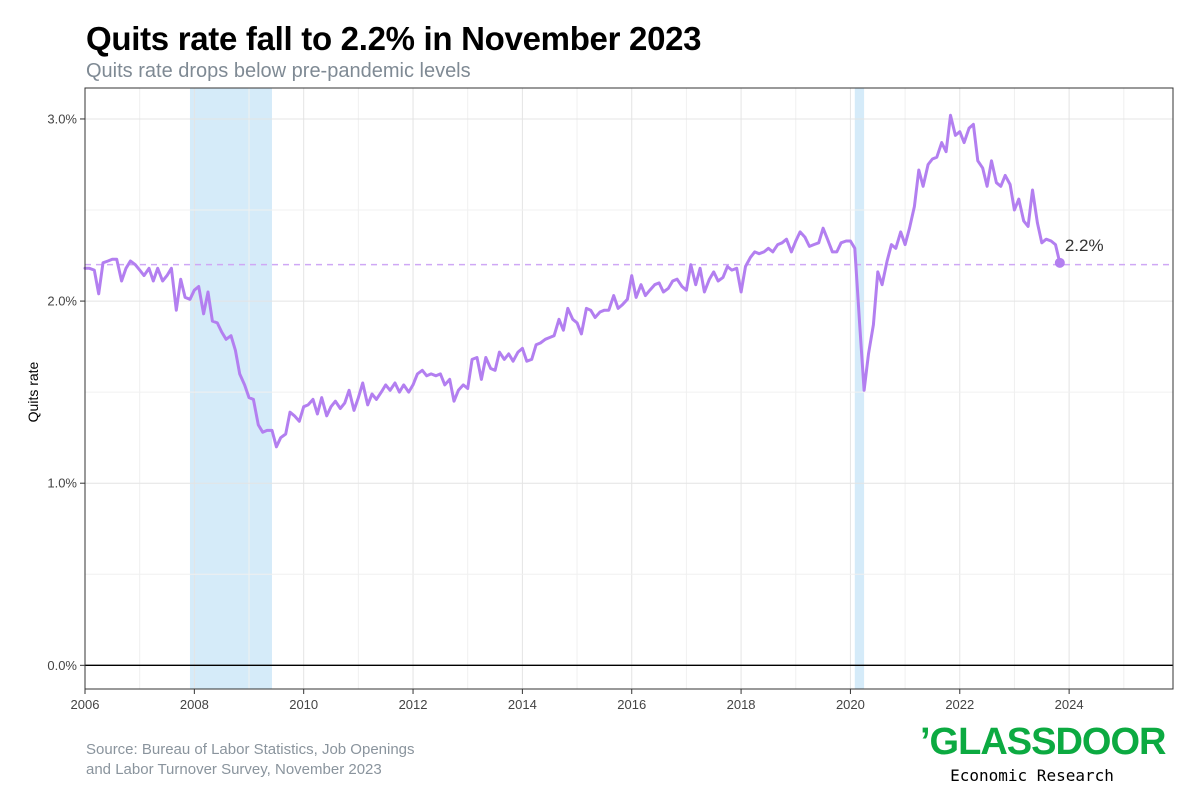 This screenshot has width=1200, height=800. What do you see at coordinates (1069, 704) in the screenshot?
I see `x-tick-label: 2024` at bounding box center [1069, 704].